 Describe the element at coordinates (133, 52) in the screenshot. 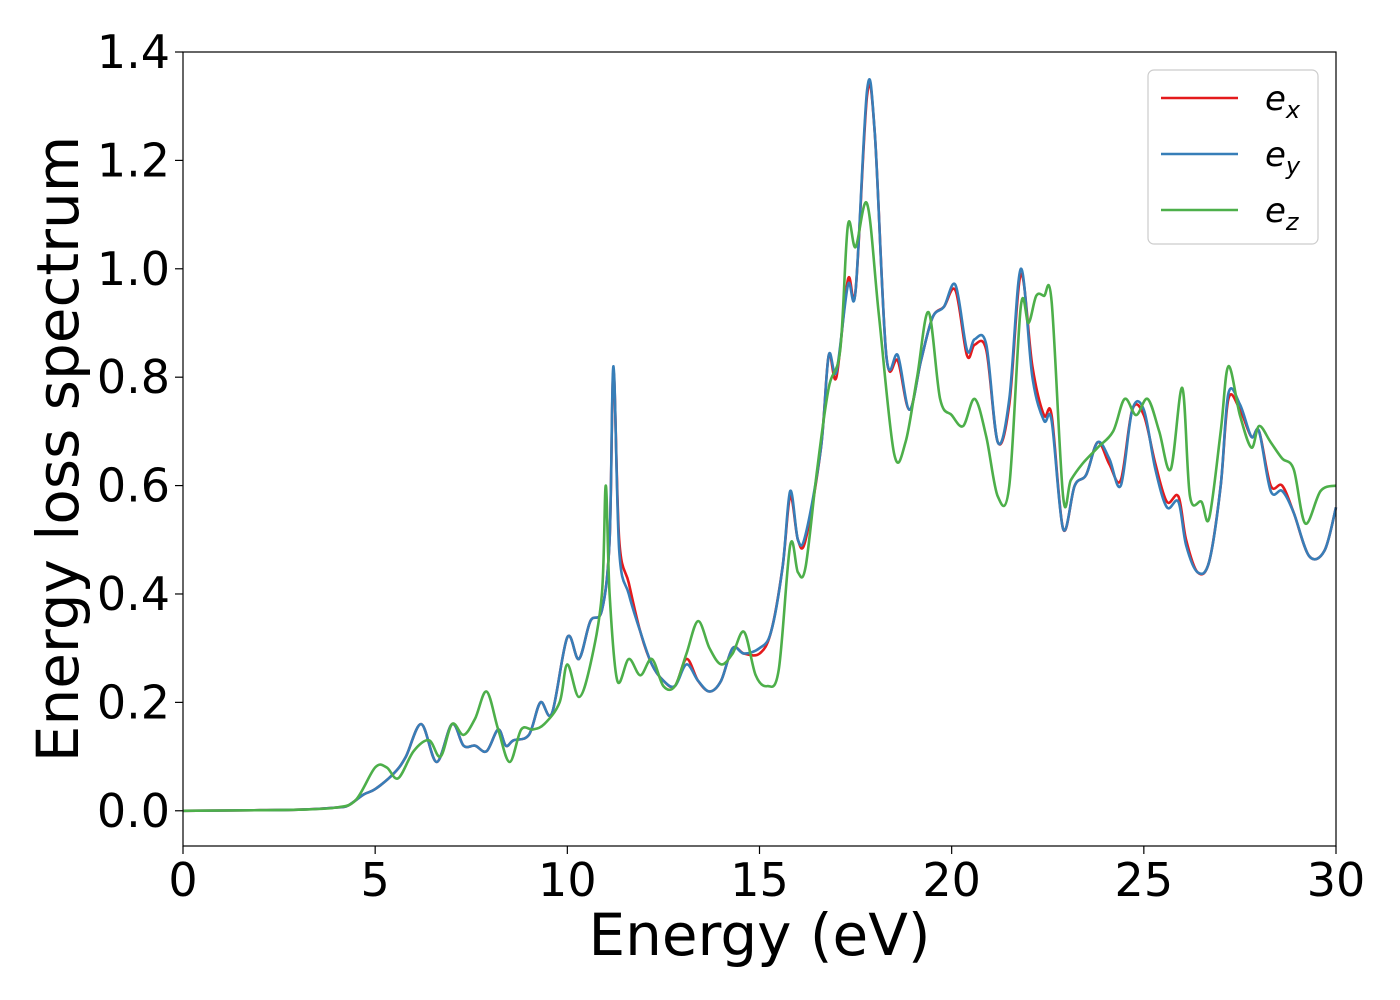

I see `y-tick-label: 1.4` at that location.